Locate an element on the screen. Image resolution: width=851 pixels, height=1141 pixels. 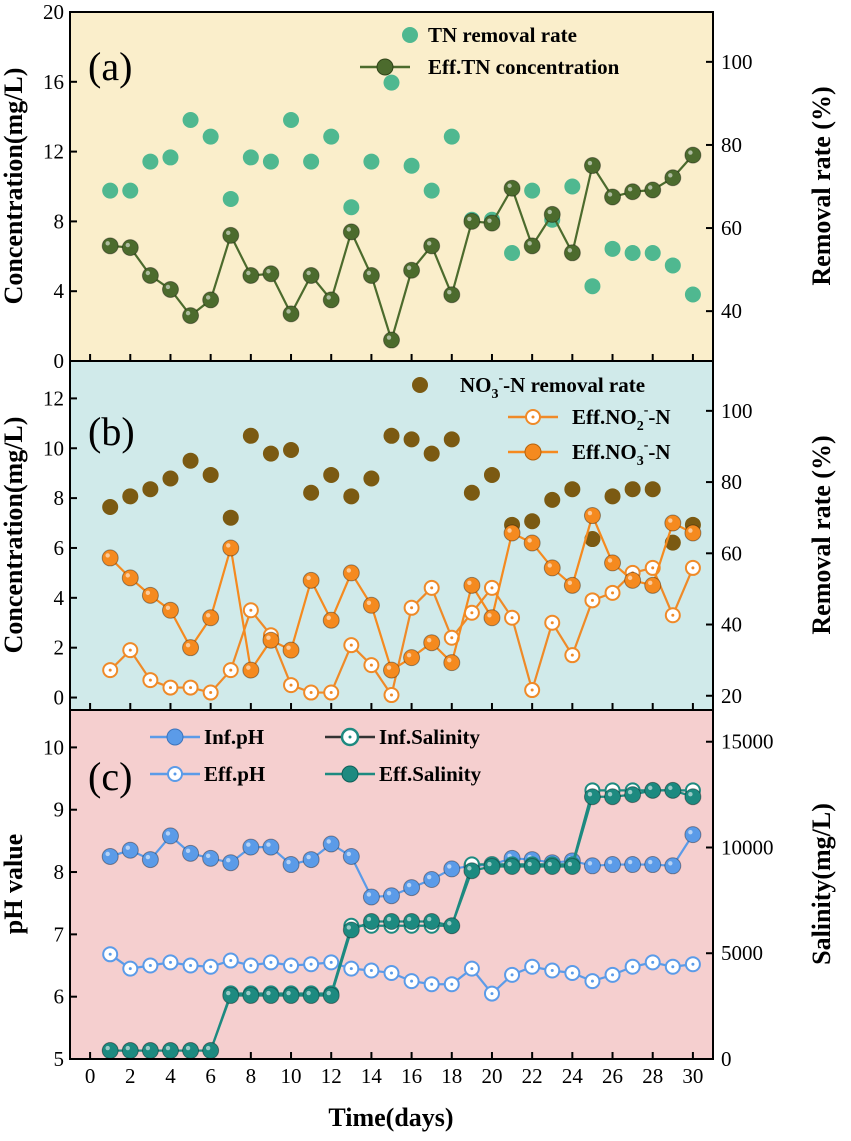
panel-a-label: (a) is located at coordinates (110, 66).